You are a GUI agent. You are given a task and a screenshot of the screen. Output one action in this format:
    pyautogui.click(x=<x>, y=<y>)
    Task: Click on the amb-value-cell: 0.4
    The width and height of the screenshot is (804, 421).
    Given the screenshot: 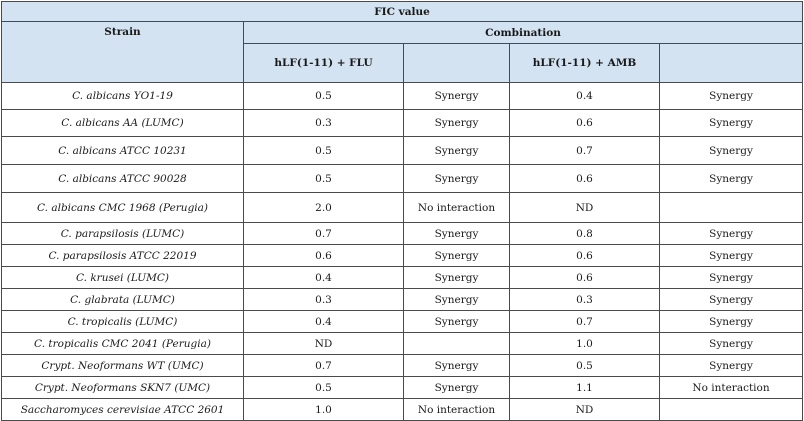 What is the action you would take?
    pyautogui.click(x=584, y=96)
    